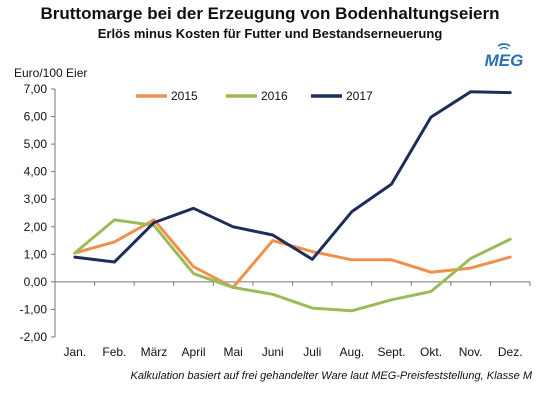  I want to click on y-axis-label: Euro/100 Eier, so click(51, 73).